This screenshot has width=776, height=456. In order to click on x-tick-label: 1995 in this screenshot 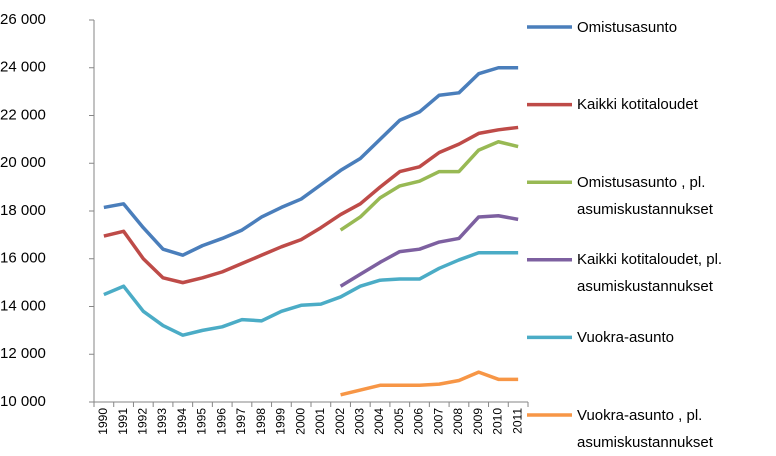, I will do `click(202, 421)`.